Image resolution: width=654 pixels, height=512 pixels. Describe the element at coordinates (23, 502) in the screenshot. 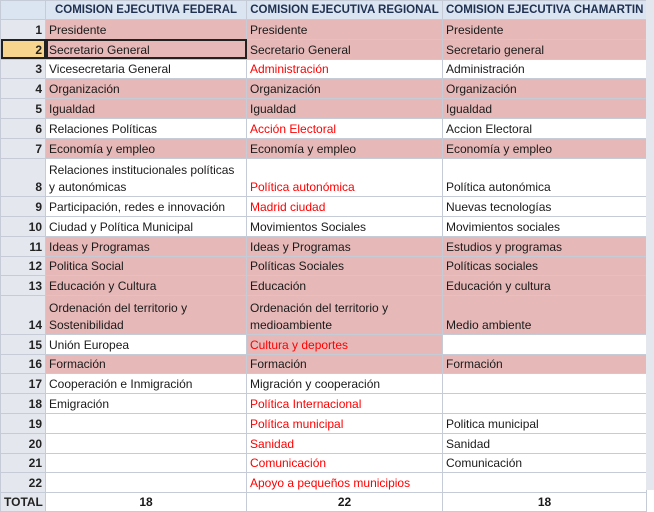

I see `total-label: TOTAL` at that location.